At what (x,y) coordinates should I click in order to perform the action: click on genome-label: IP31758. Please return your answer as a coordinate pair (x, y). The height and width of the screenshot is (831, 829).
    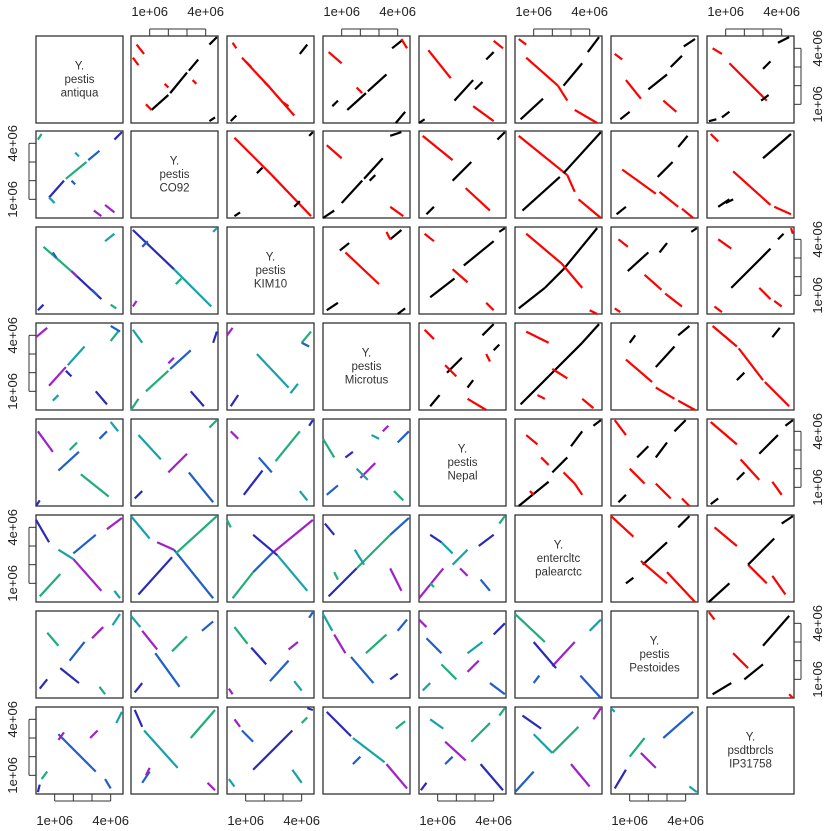
    Looking at the image, I should click on (750, 765).